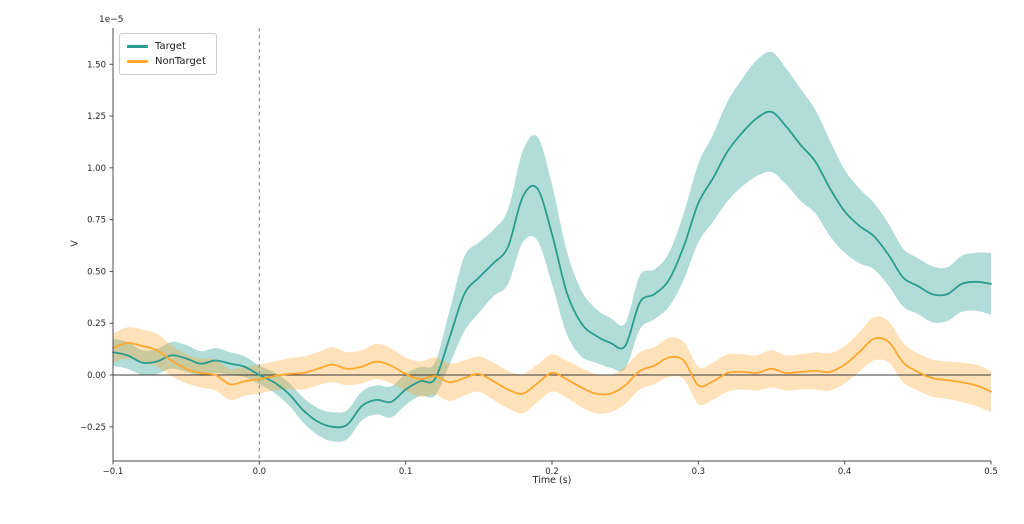 Image resolution: width=1024 pixels, height=524 pixels. What do you see at coordinates (552, 472) in the screenshot?
I see `x-tick-label: 0.2` at bounding box center [552, 472].